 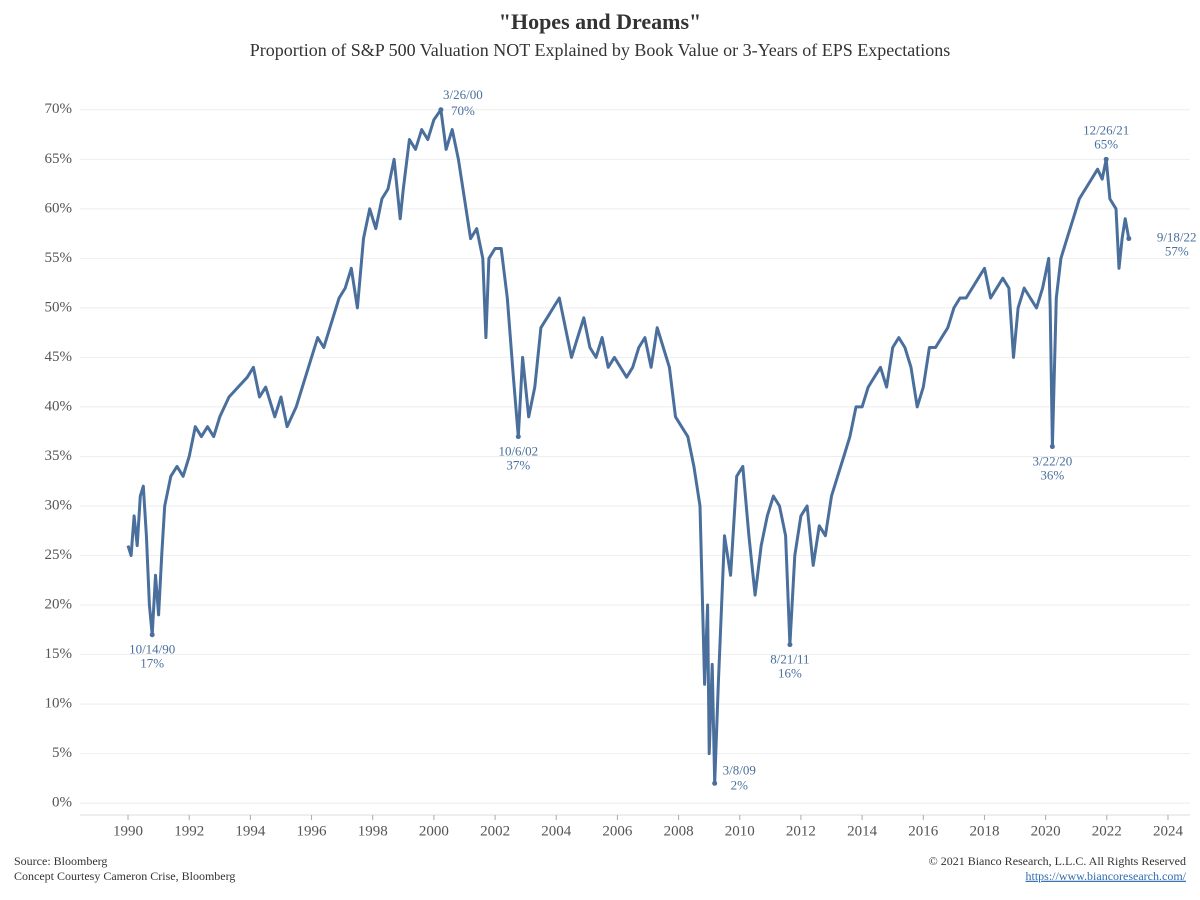 What do you see at coordinates (1052, 461) in the screenshot?
I see `annotation-date: 3/22/20` at bounding box center [1052, 461].